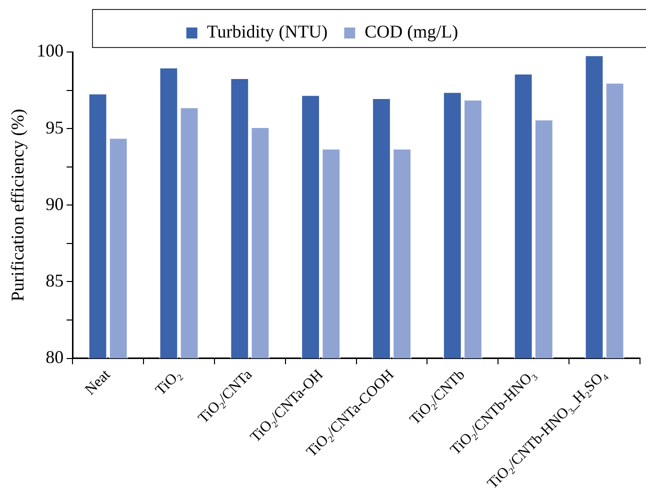 The width and height of the screenshot is (646, 495). Describe the element at coordinates (411, 32) in the screenshot. I see `legend-label: COD (mg/L)` at that location.